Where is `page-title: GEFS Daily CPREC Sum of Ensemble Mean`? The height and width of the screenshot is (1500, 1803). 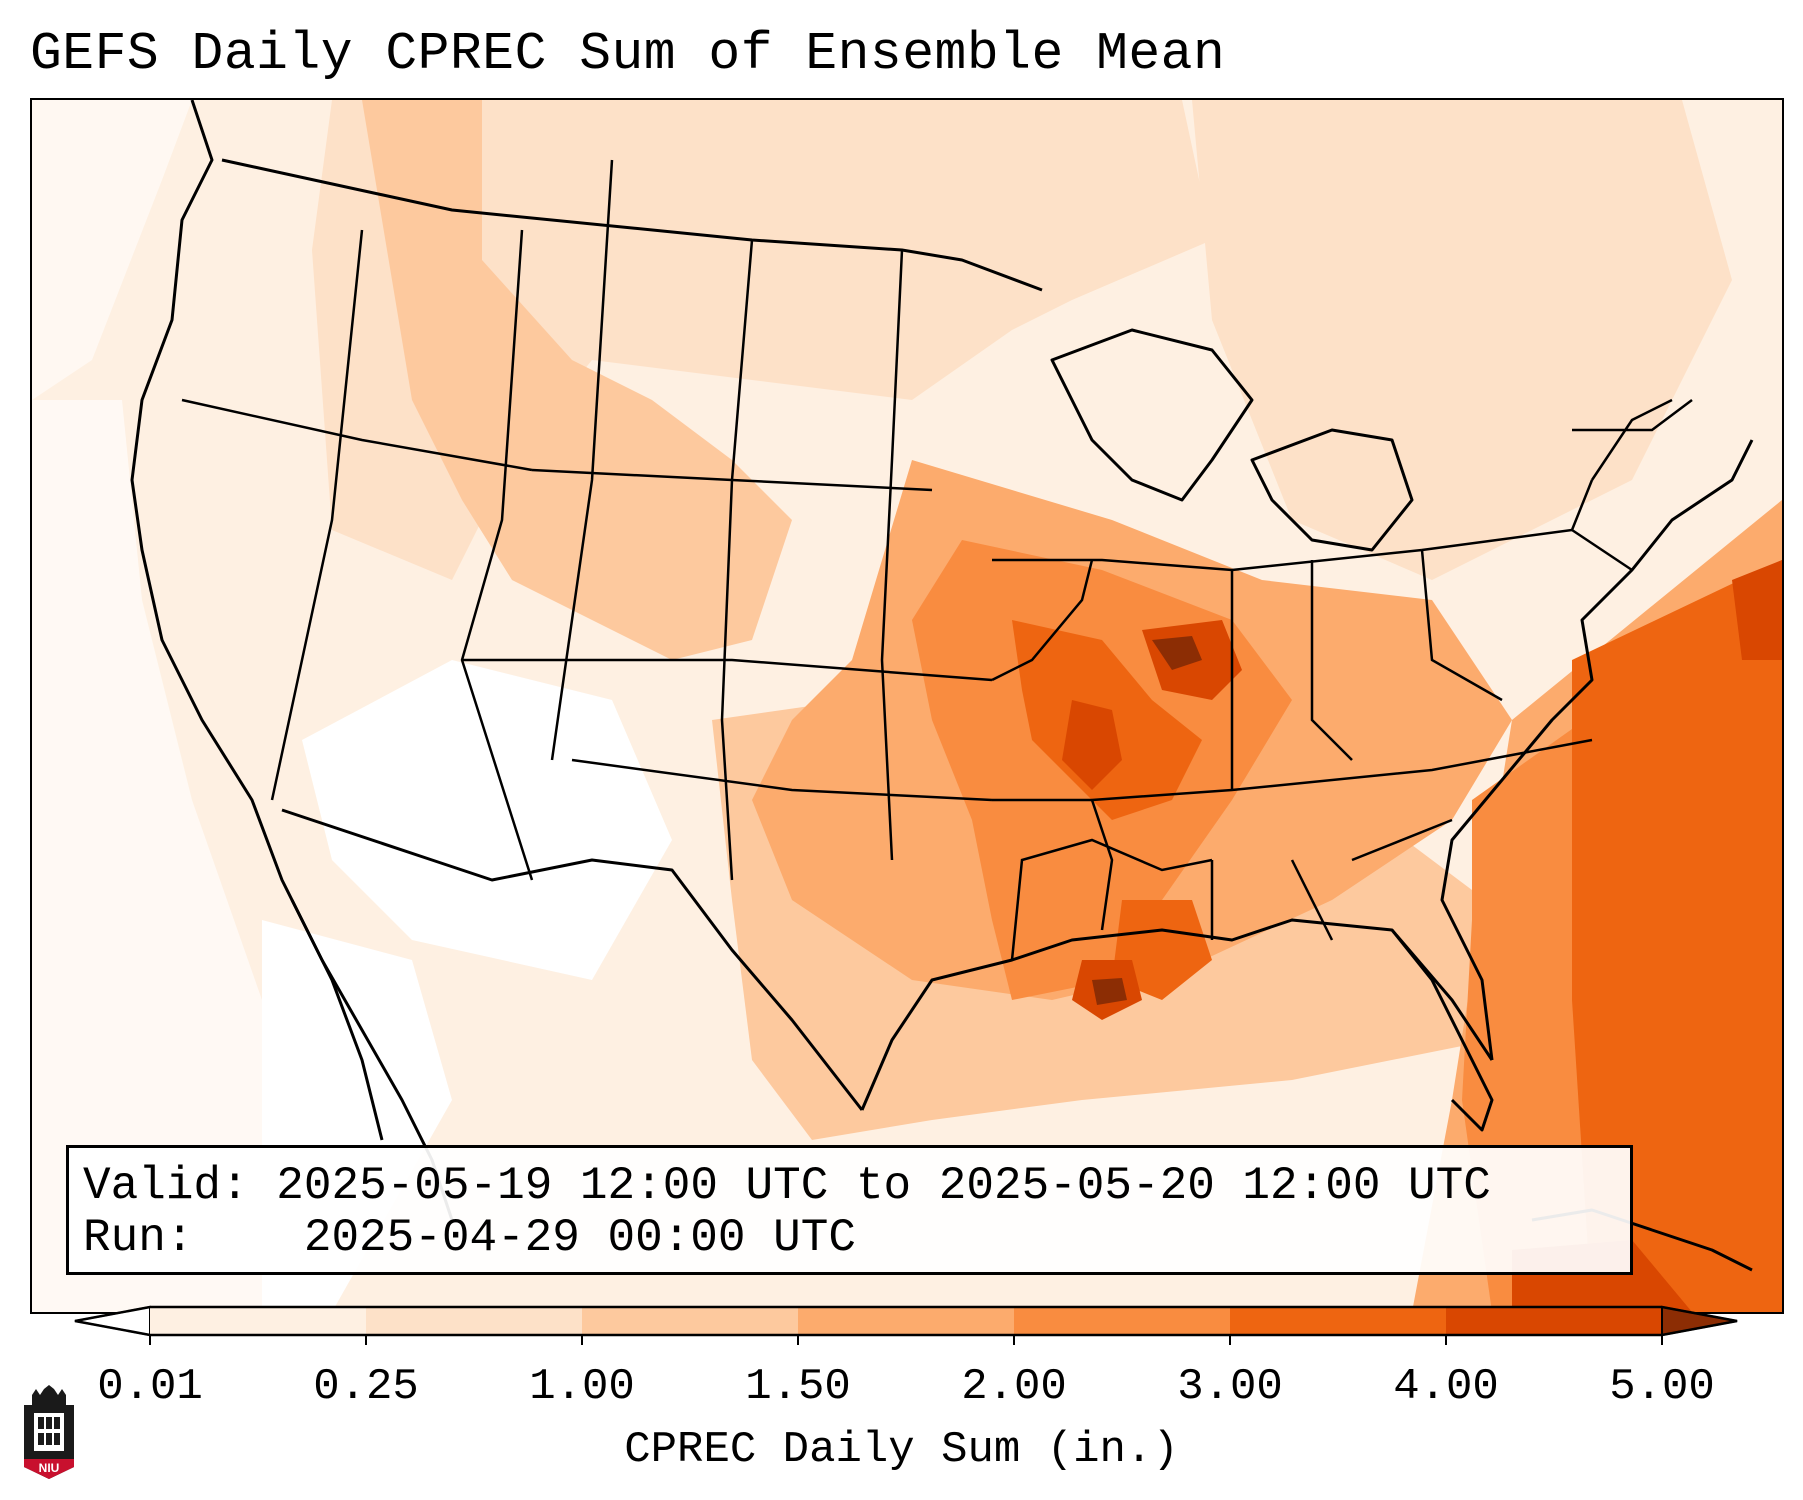
page-title: GEFS Daily CPREC Sum of Ensemble Mean is located at coordinates (628, 54).